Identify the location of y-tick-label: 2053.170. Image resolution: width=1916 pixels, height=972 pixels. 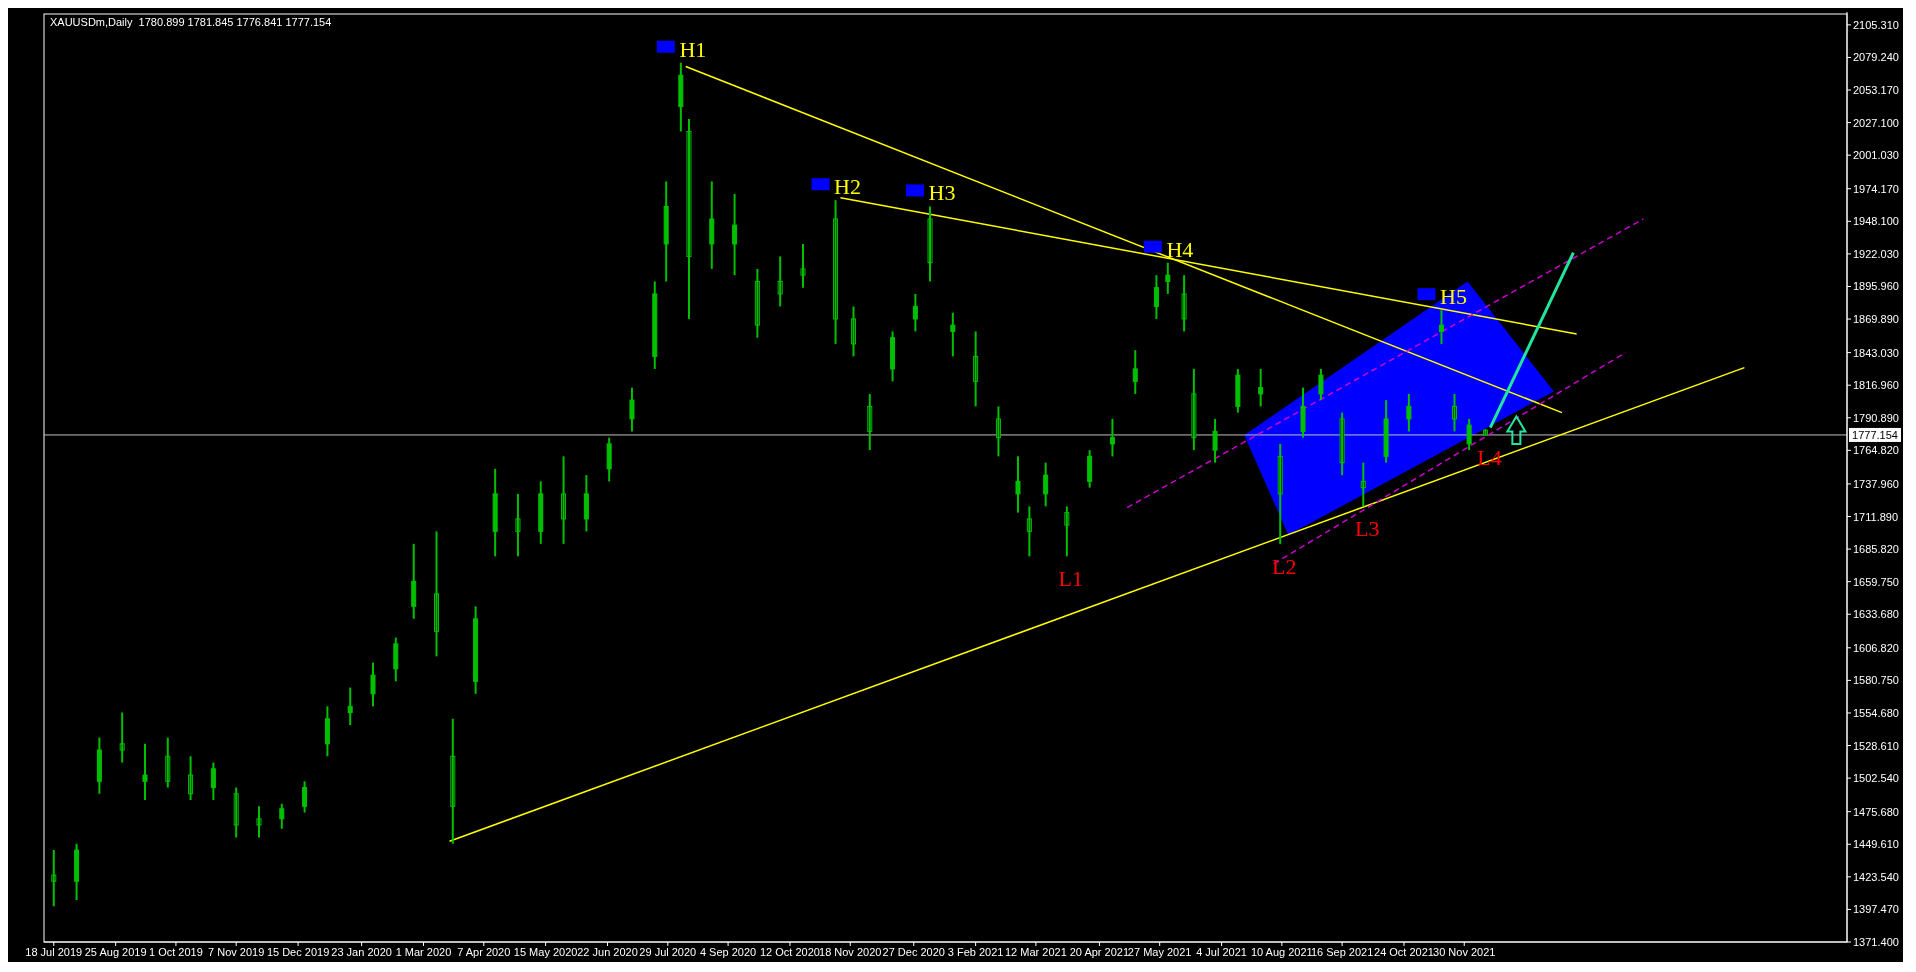
(1876, 90).